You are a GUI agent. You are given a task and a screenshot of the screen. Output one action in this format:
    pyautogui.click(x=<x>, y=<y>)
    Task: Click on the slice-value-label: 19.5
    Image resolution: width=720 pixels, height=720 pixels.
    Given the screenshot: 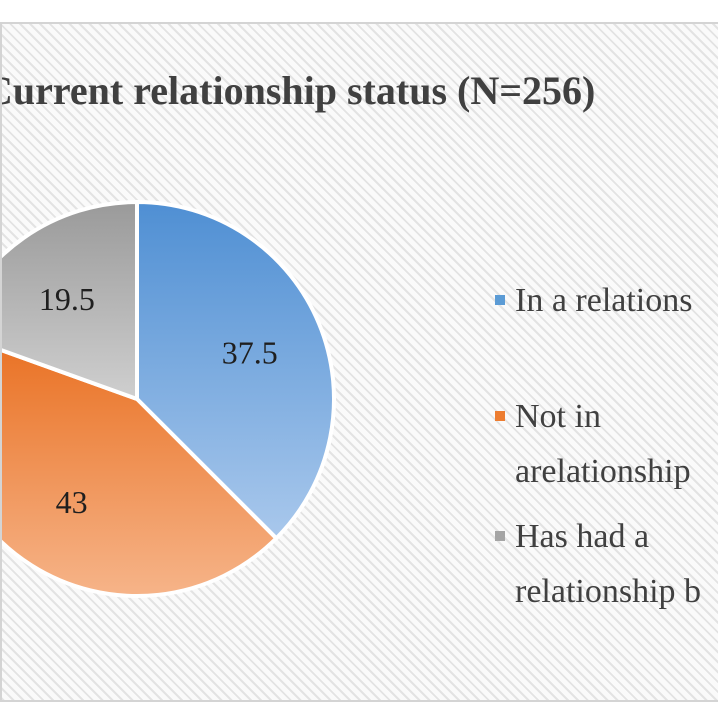 What is the action you would take?
    pyautogui.click(x=67, y=299)
    